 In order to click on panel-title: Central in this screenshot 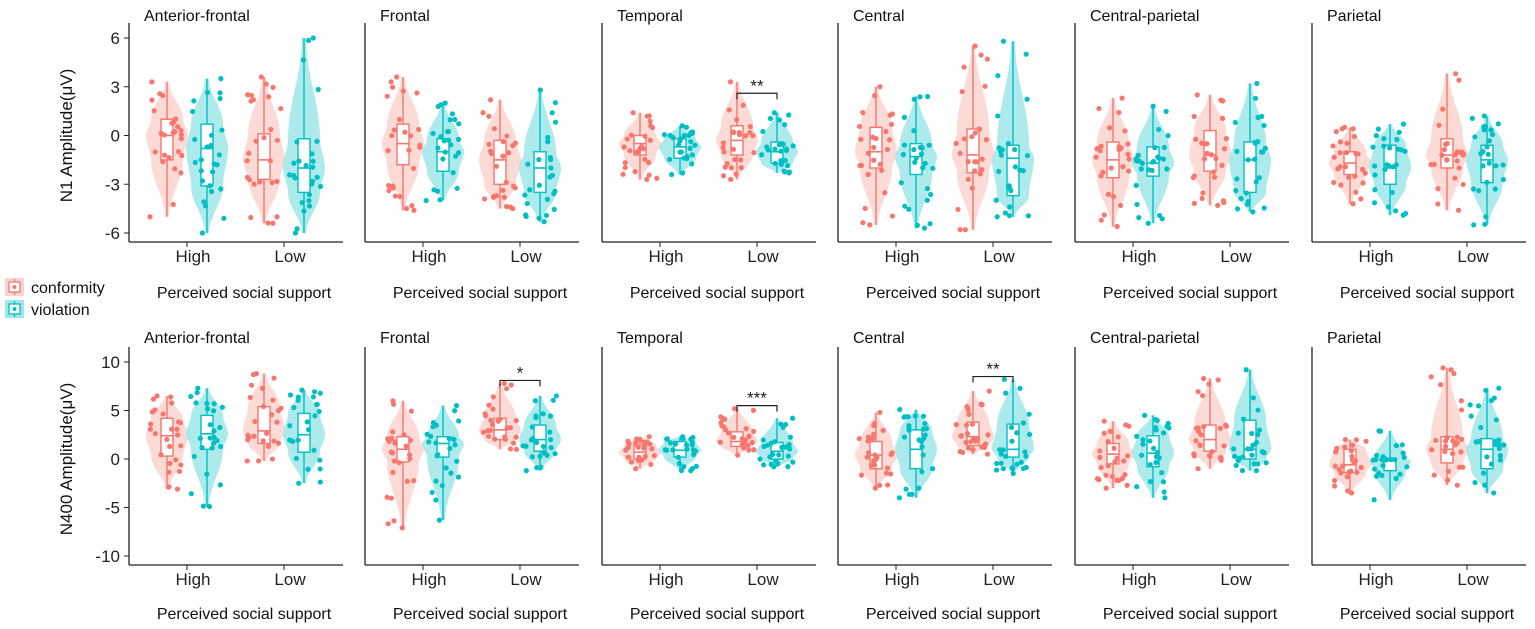, I will do `click(879, 338)`.